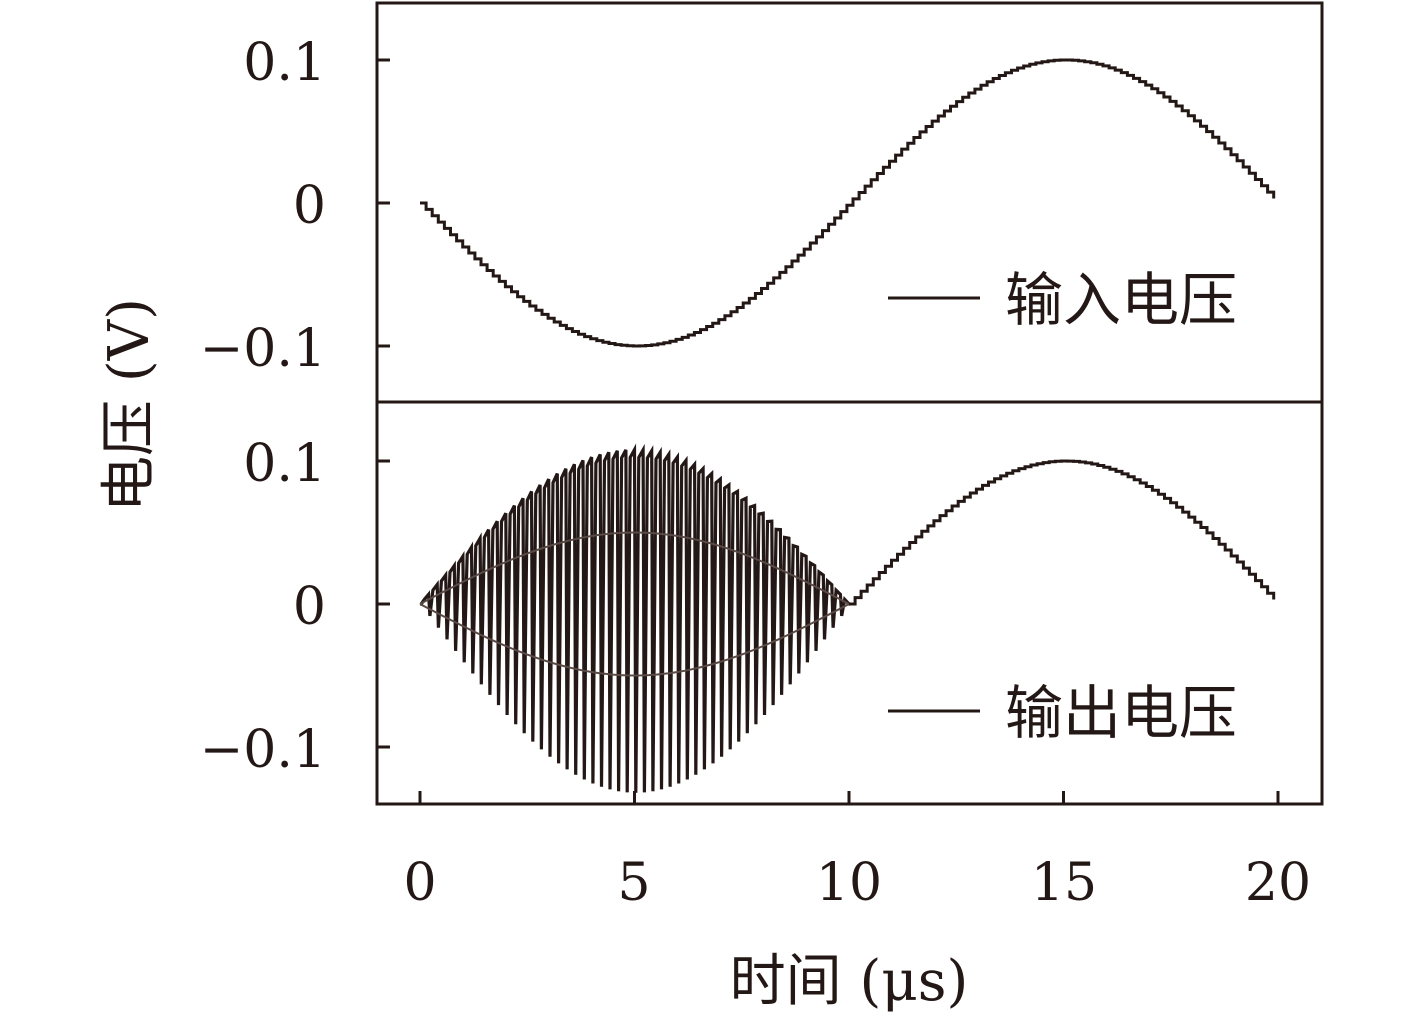 Image resolution: width=1417 pixels, height=1016 pixels. What do you see at coordinates (419, 883) in the screenshot?
I see `x-tick-label-0: 0` at bounding box center [419, 883].